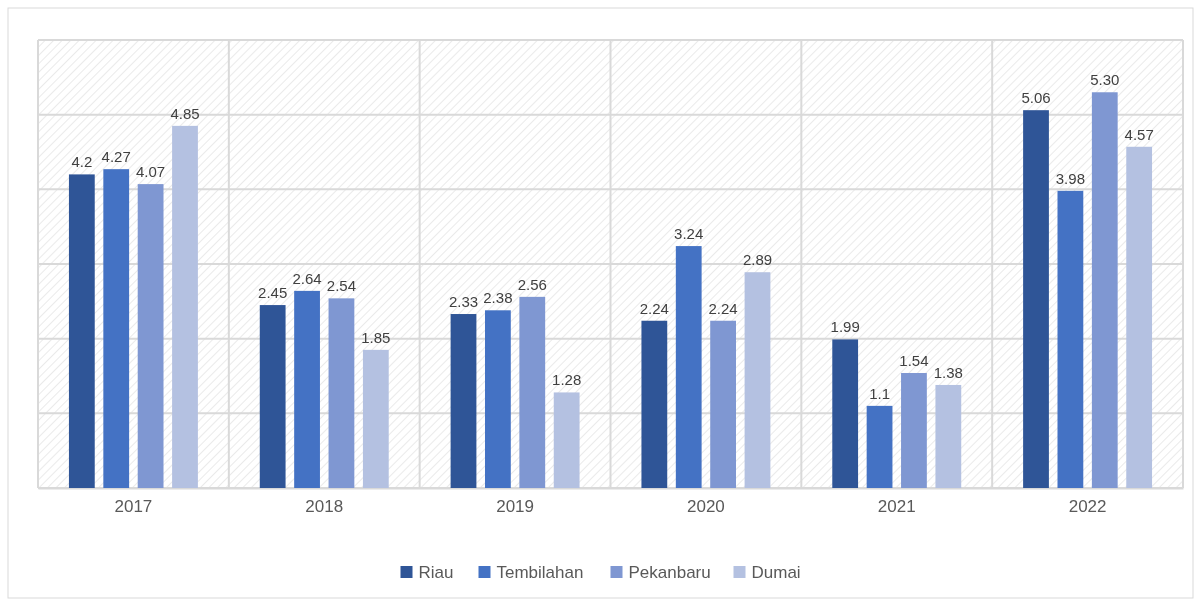 This screenshot has height=602, width=1201. What do you see at coordinates (463, 302) in the screenshot?
I see `data-label: 2.33` at bounding box center [463, 302].